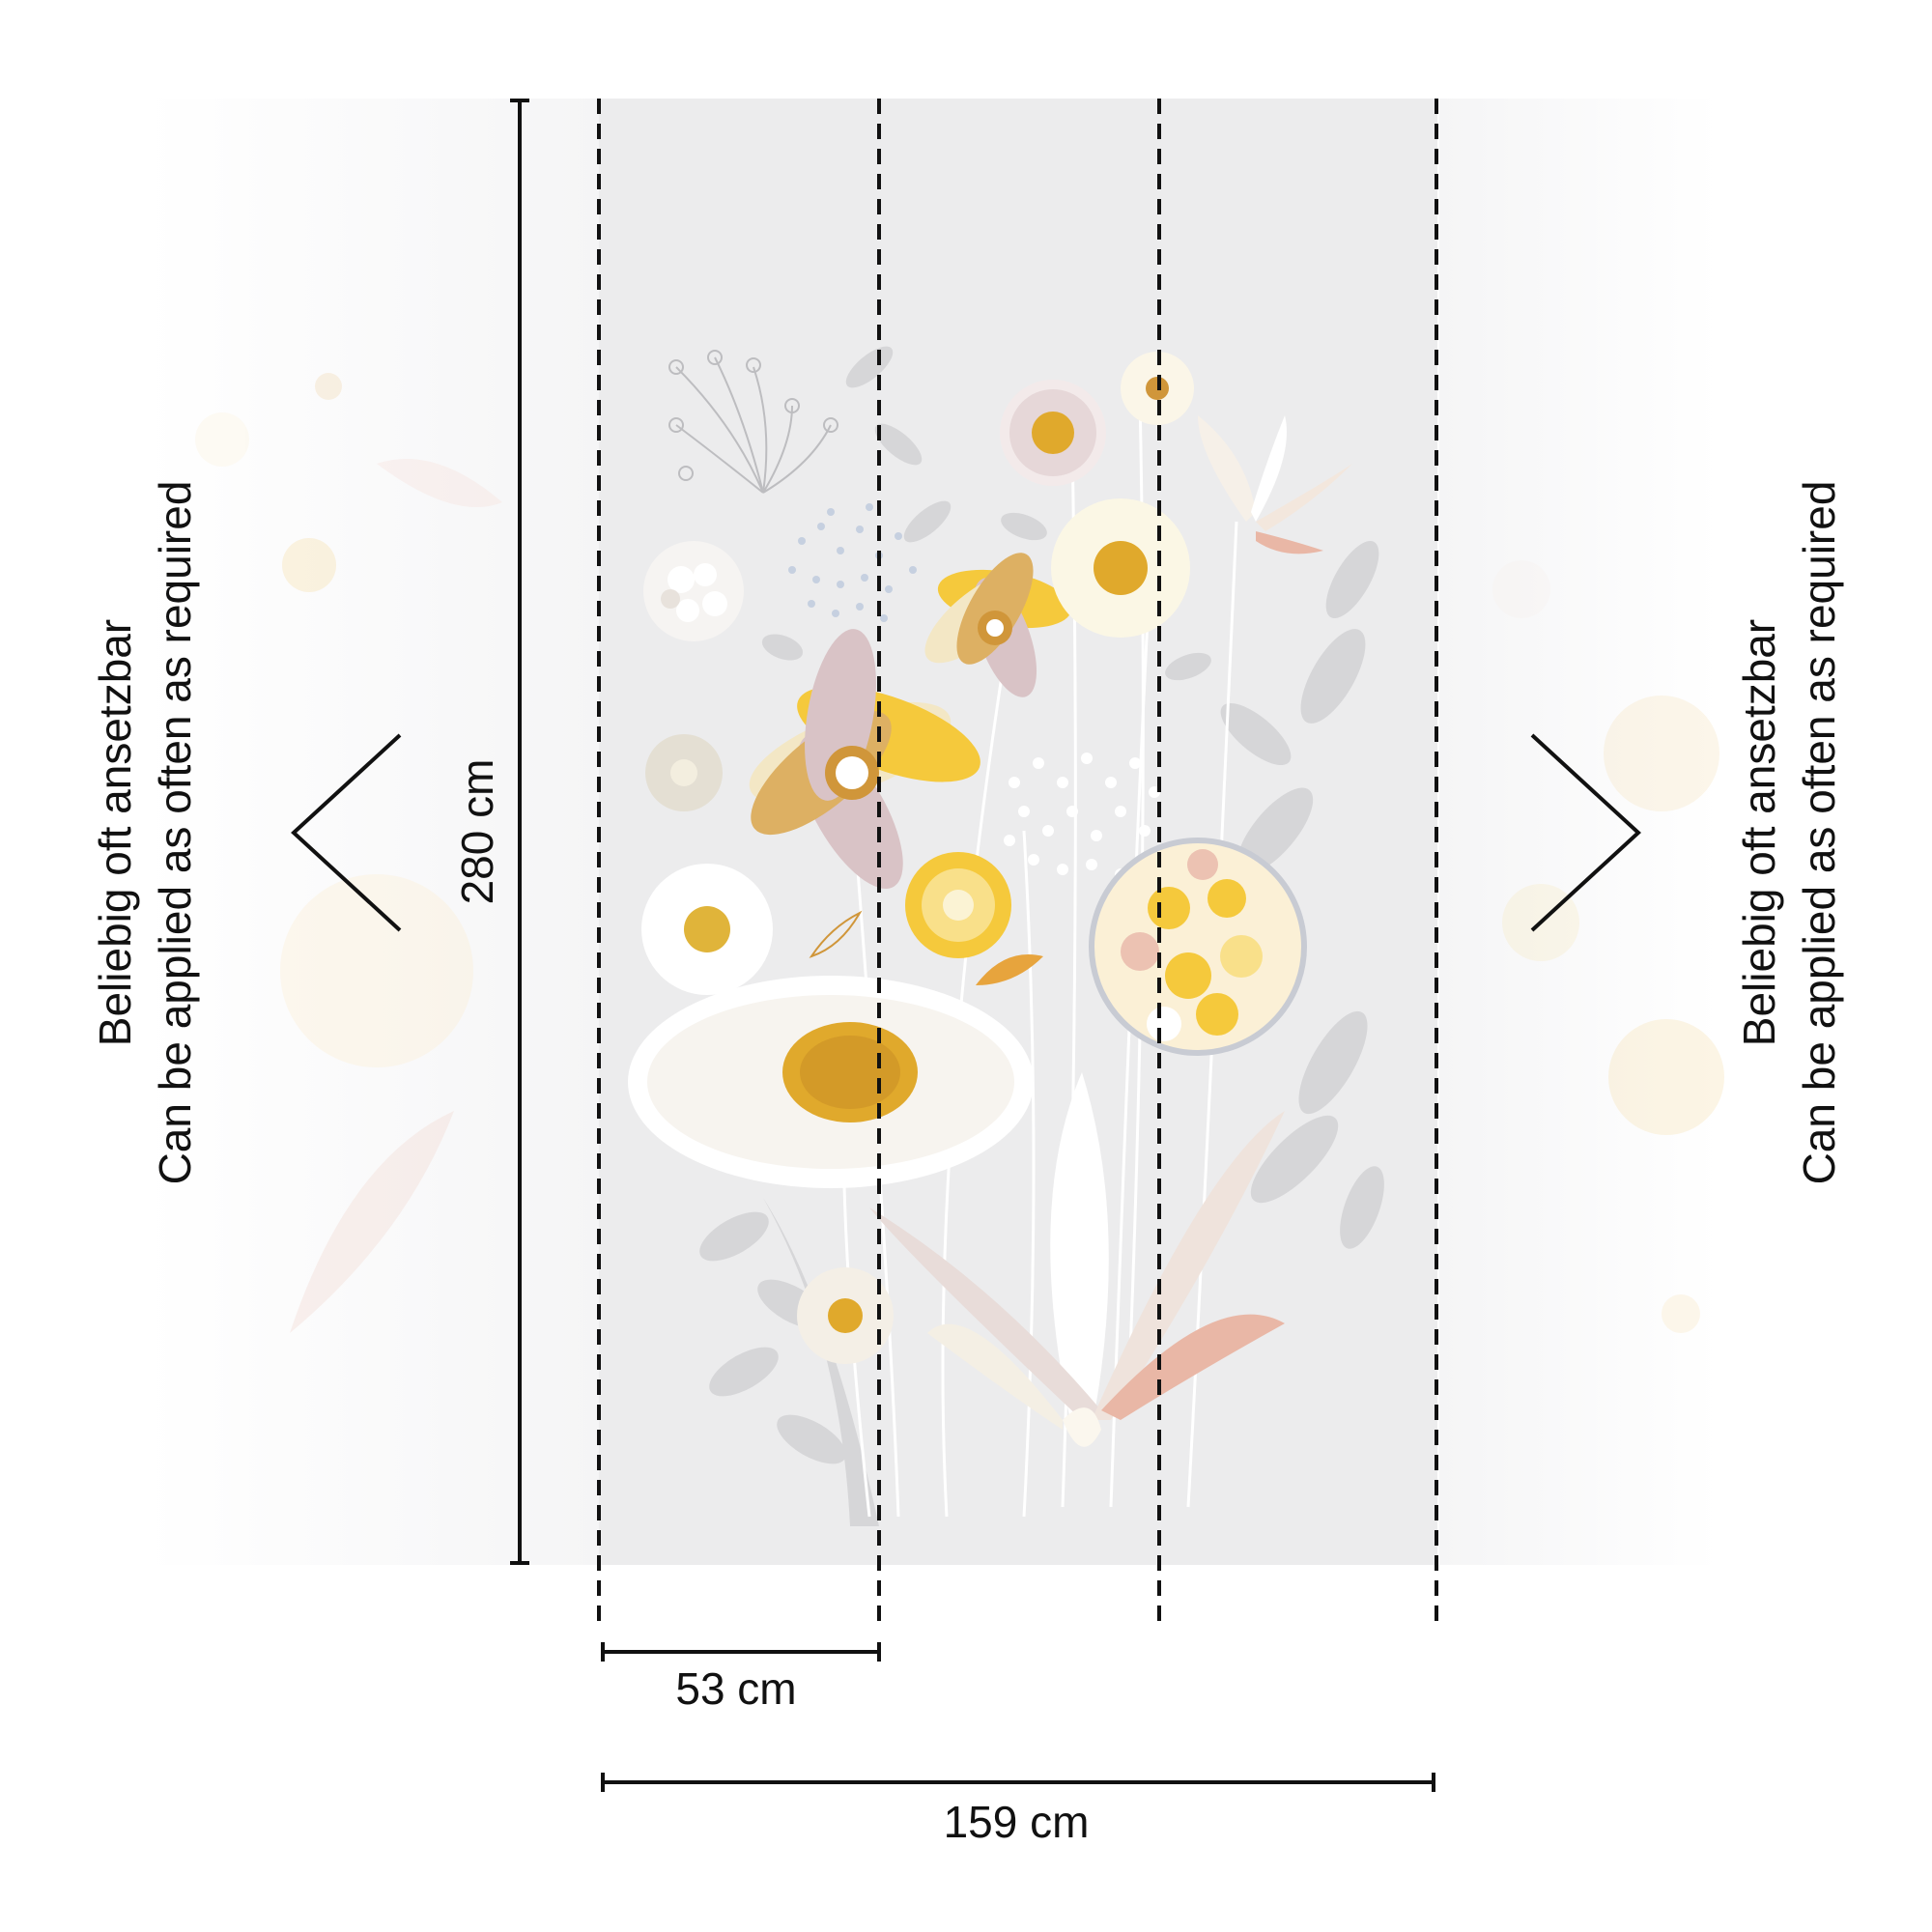 The height and width of the screenshot is (1932, 1932). I want to click on height-dimension, so click(519, 832).